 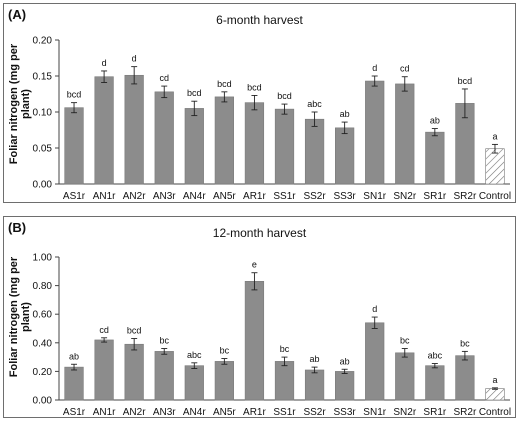 I want to click on y-tick-label: 0.60, so click(x=43, y=315).